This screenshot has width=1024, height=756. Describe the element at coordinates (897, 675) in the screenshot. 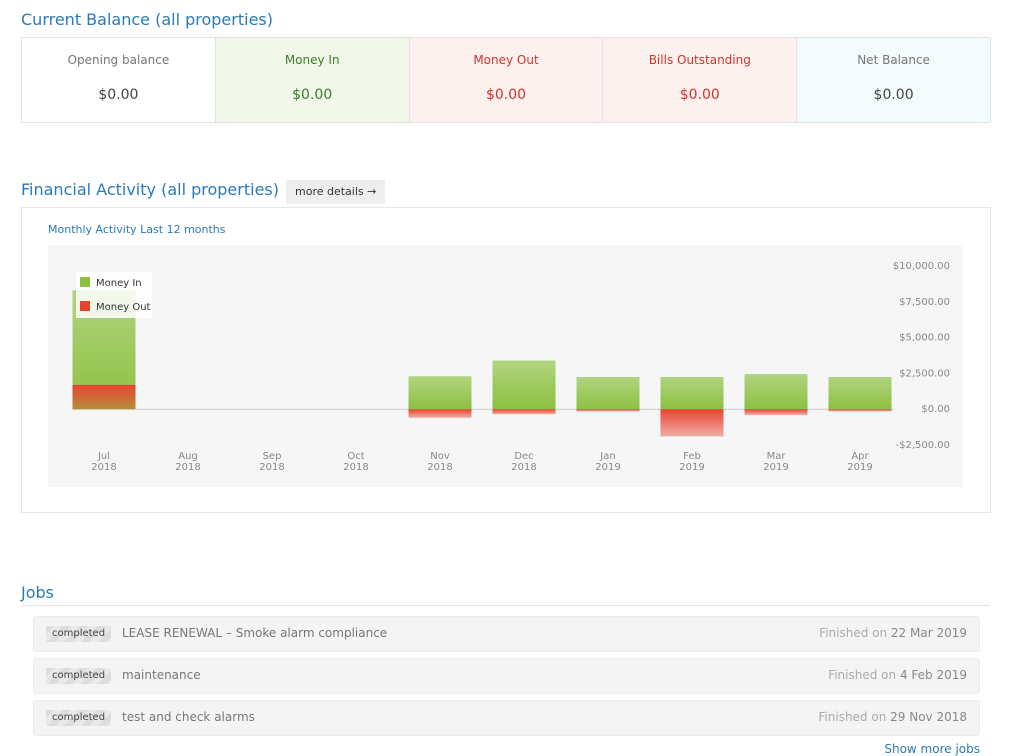

I see `job-finished: Finished on 4 Feb 2019` at that location.